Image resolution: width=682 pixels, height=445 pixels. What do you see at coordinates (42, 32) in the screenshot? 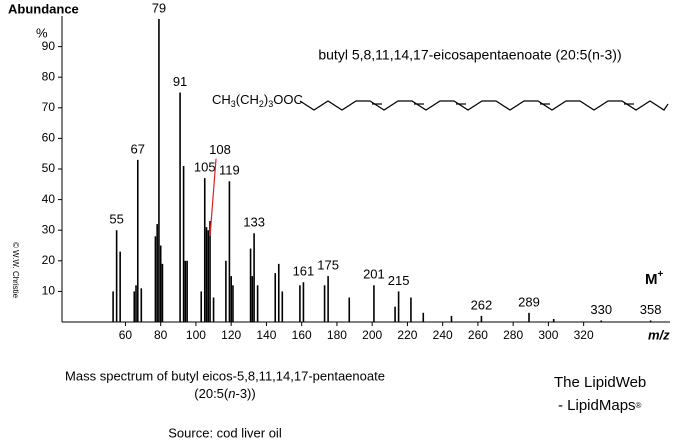
I see `y-axis-unit: %` at bounding box center [42, 32].